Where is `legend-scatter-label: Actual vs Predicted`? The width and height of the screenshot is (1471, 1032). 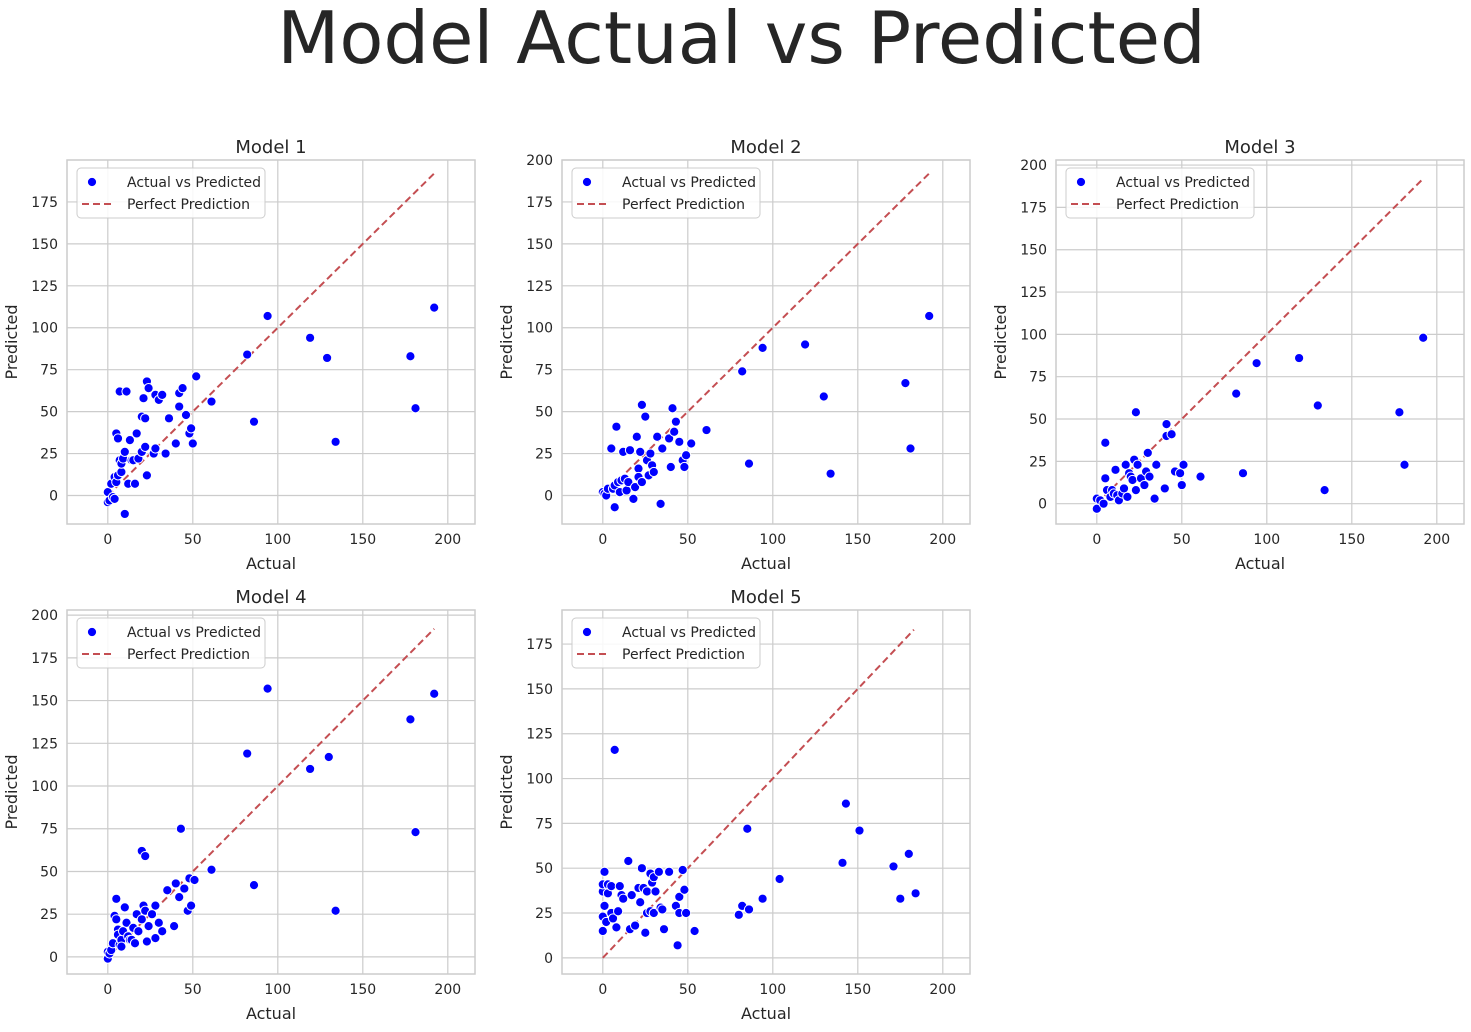
legend-scatter-label: Actual vs Predicted is located at coordinates (1183, 183).